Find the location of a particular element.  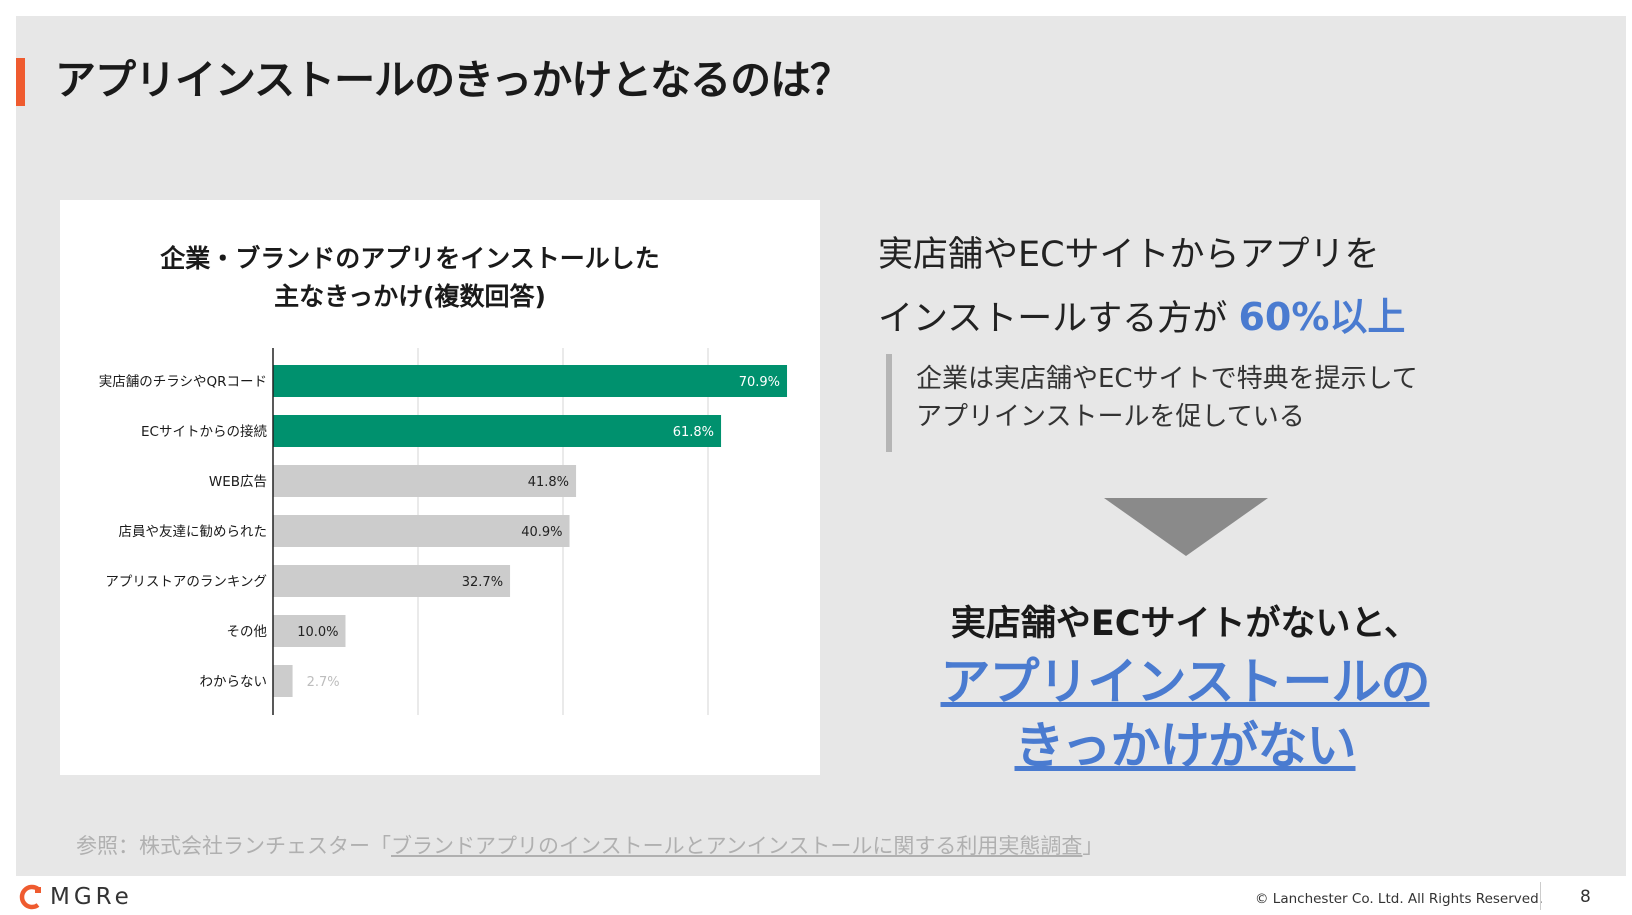

conclusion-line1: 実店舗やECサイトがないと、 is located at coordinates (1185, 624).